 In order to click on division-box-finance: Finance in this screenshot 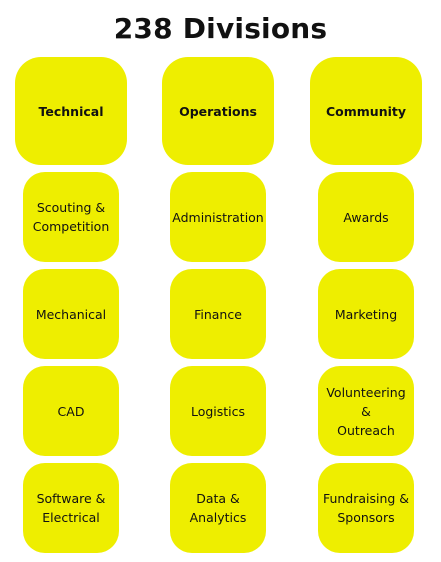, I will do `click(218, 314)`.